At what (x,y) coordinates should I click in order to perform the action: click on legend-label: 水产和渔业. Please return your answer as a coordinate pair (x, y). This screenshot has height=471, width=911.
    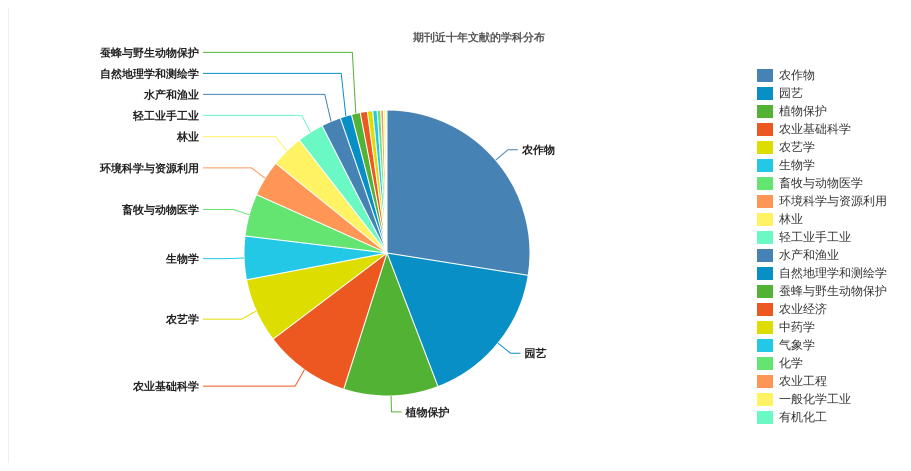
    Looking at the image, I should click on (809, 255).